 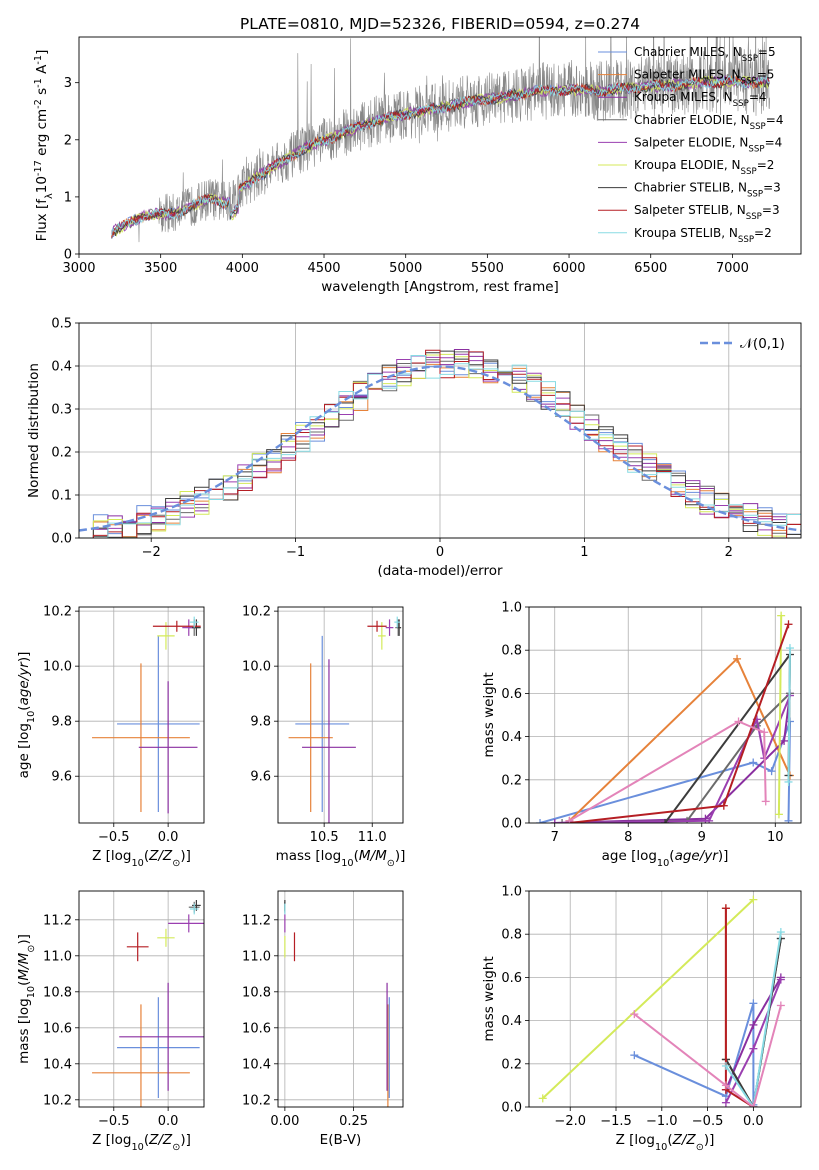 What do you see at coordinates (702, 837) in the screenshot?
I see `x-tick-label: 9` at bounding box center [702, 837].